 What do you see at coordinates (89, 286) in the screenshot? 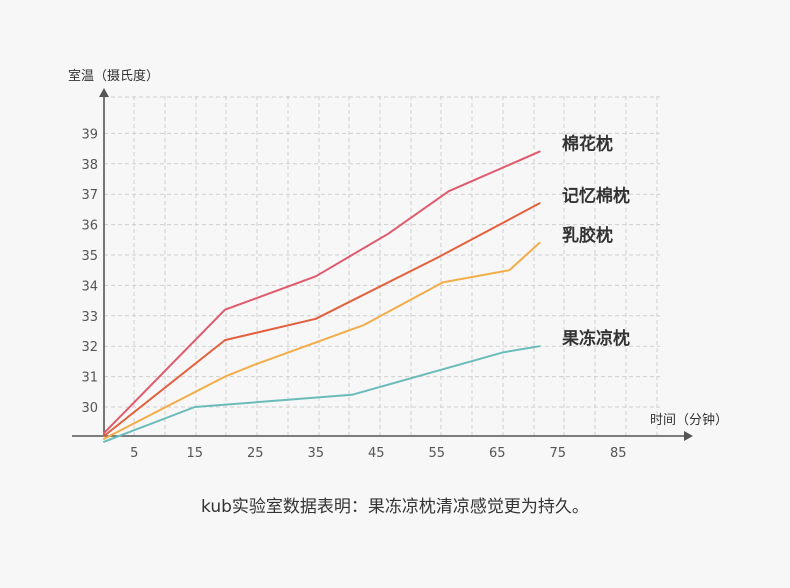
I see `y-tick-label: 34` at bounding box center [89, 286].